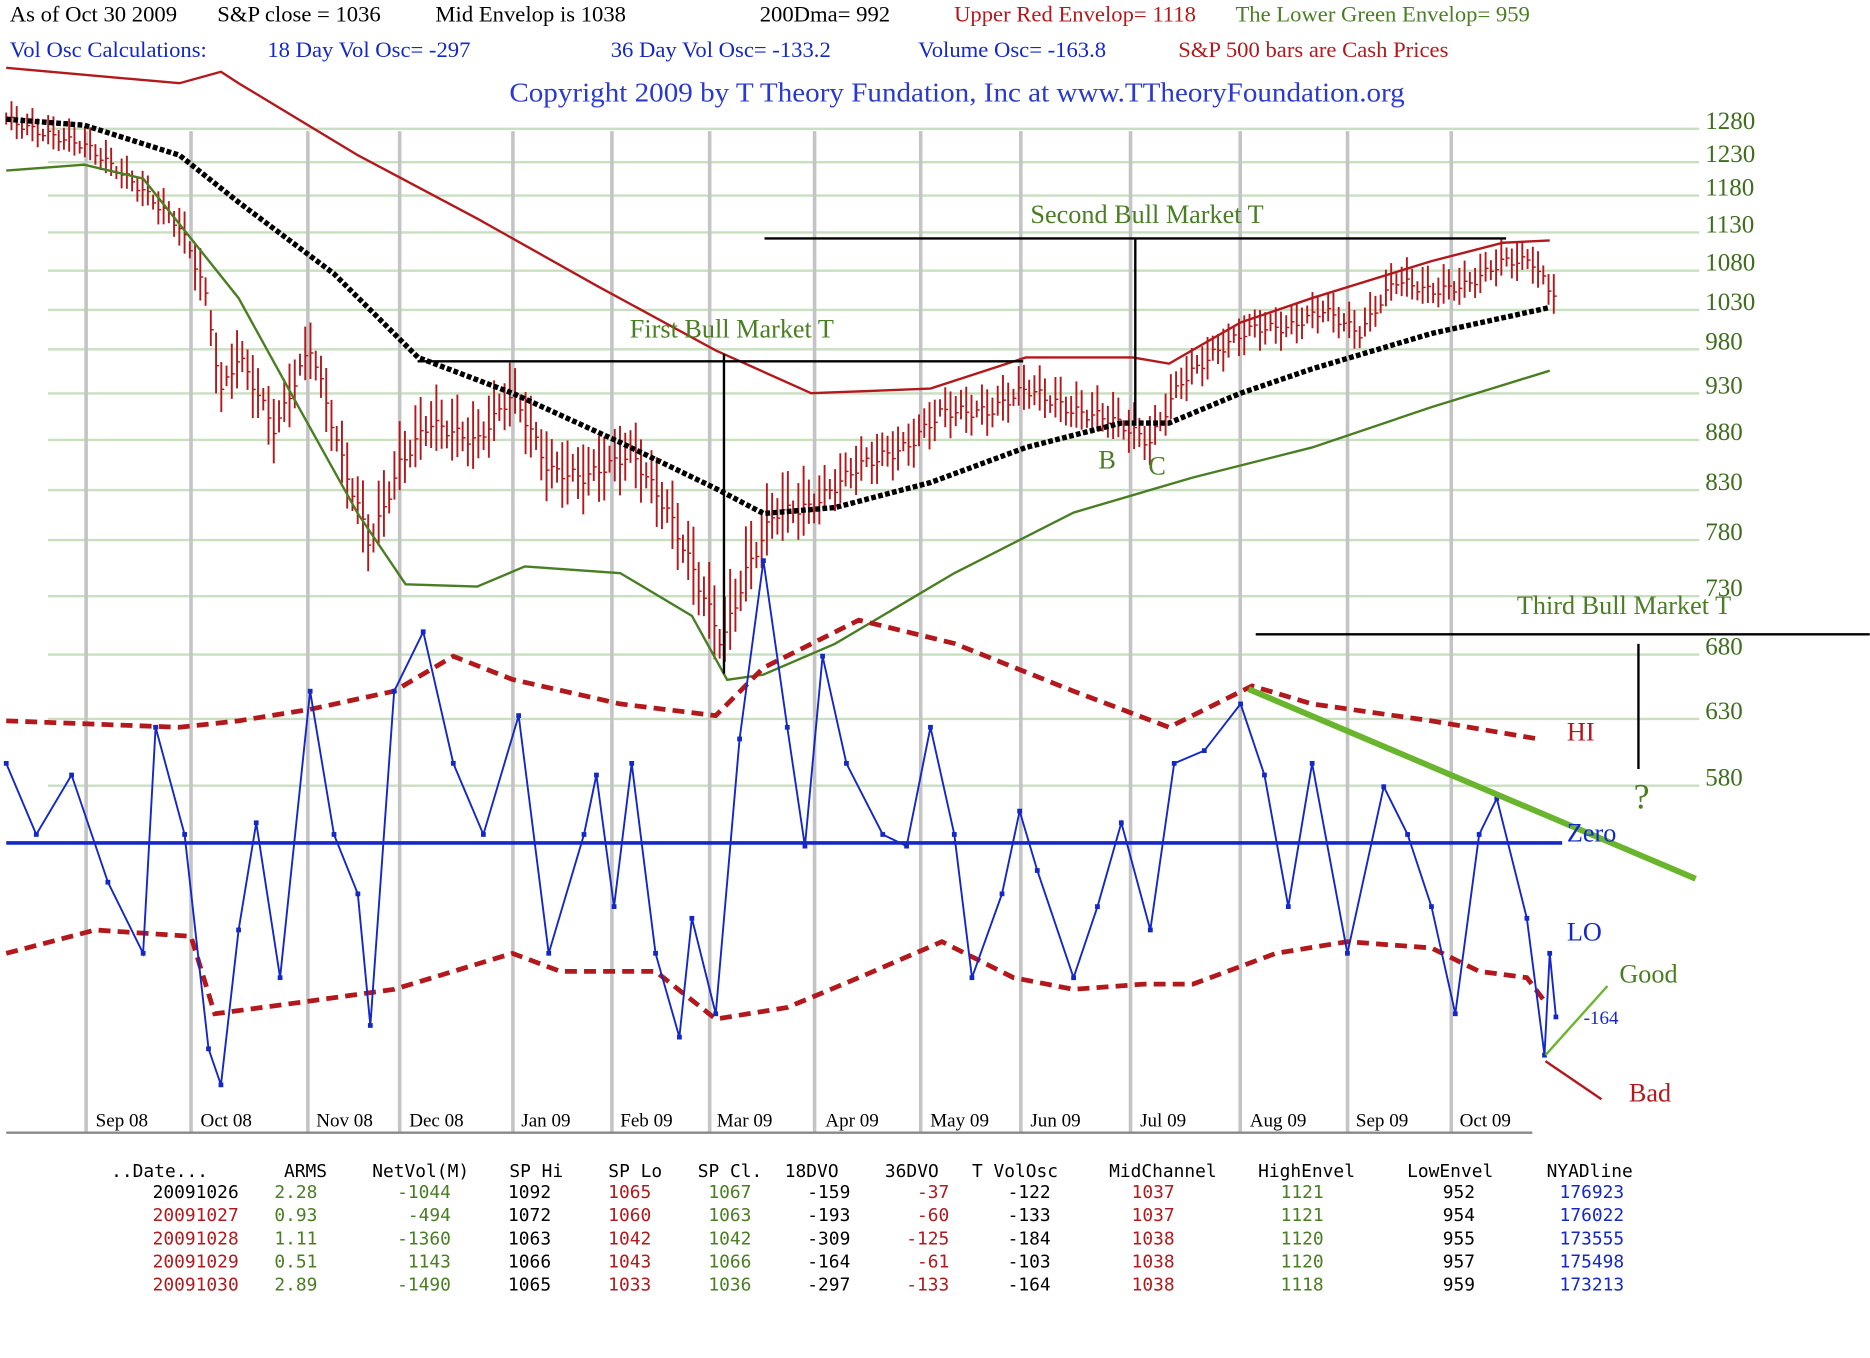 This screenshot has width=1870, height=1358. I want to click on month-tick-label: Sep 09, so click(1382, 1121).